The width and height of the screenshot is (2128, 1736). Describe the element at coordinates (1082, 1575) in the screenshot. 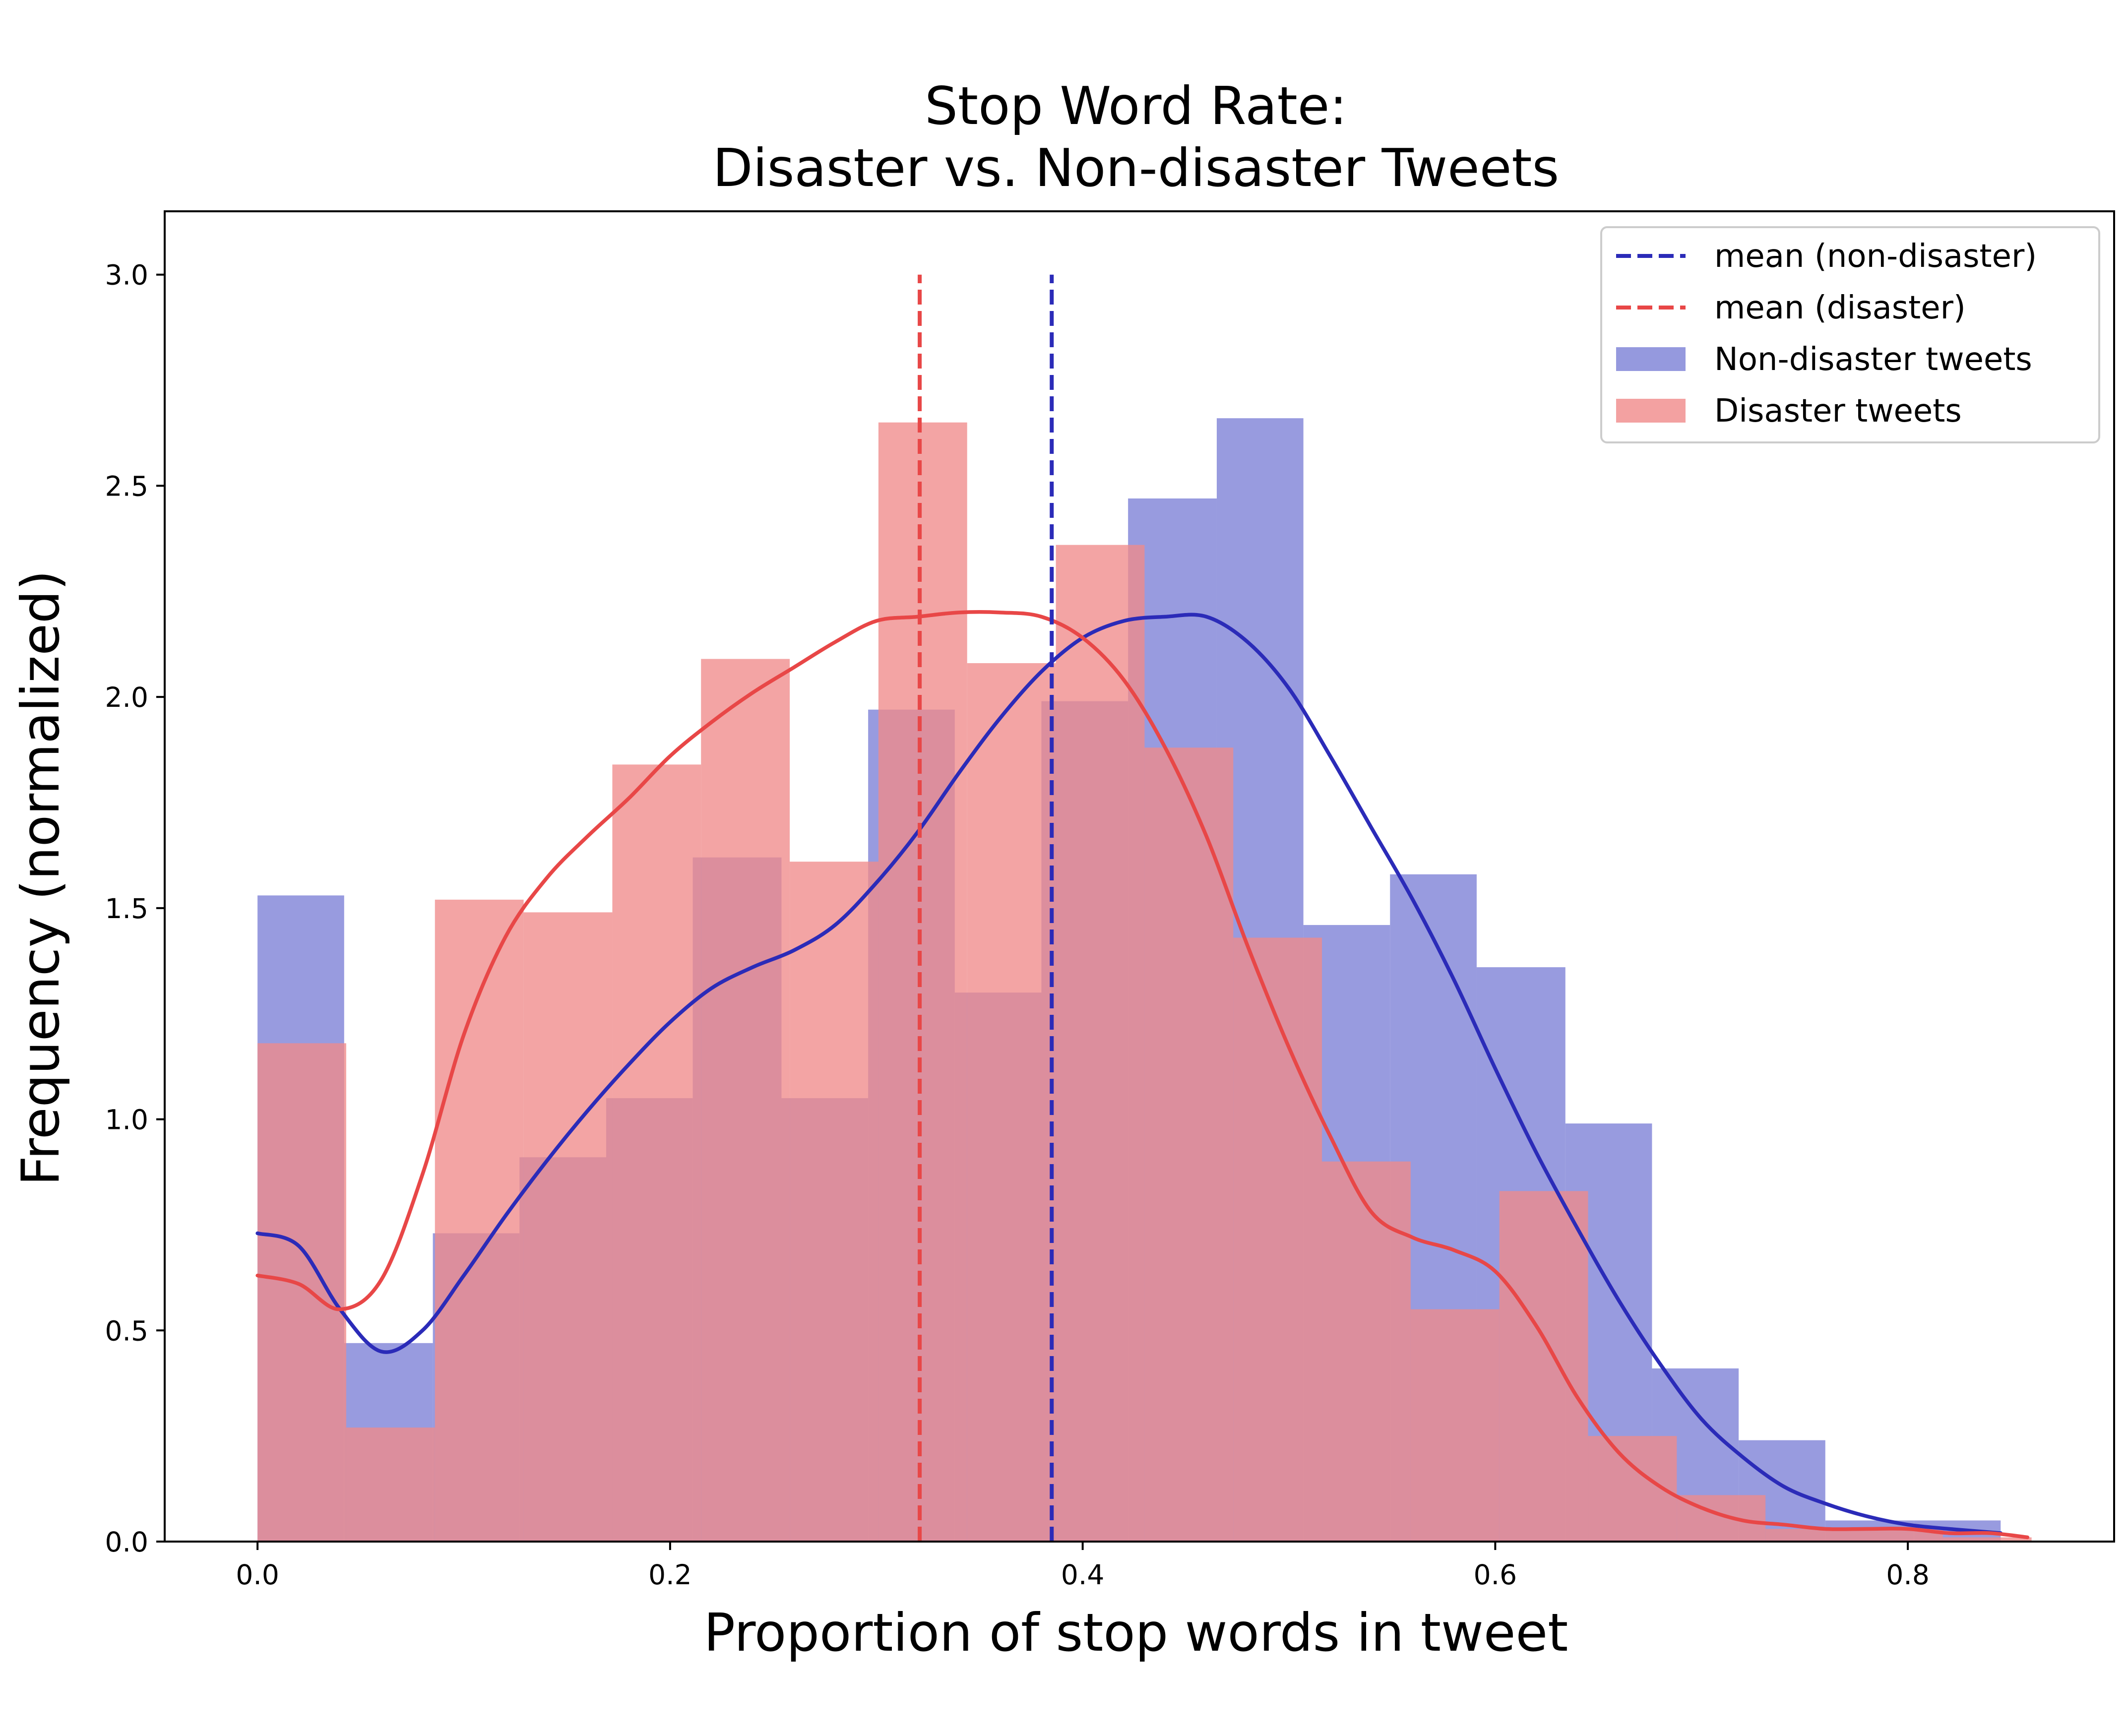

I see `x-tick-label: 0.4` at that location.